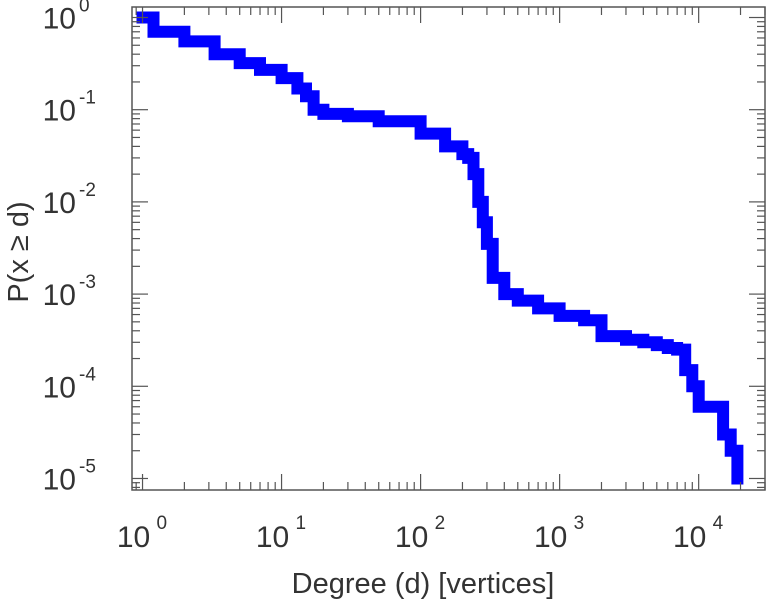  Describe the element at coordinates (423, 584) in the screenshot. I see `x-axis-label: Degree (d) [vertices]` at that location.